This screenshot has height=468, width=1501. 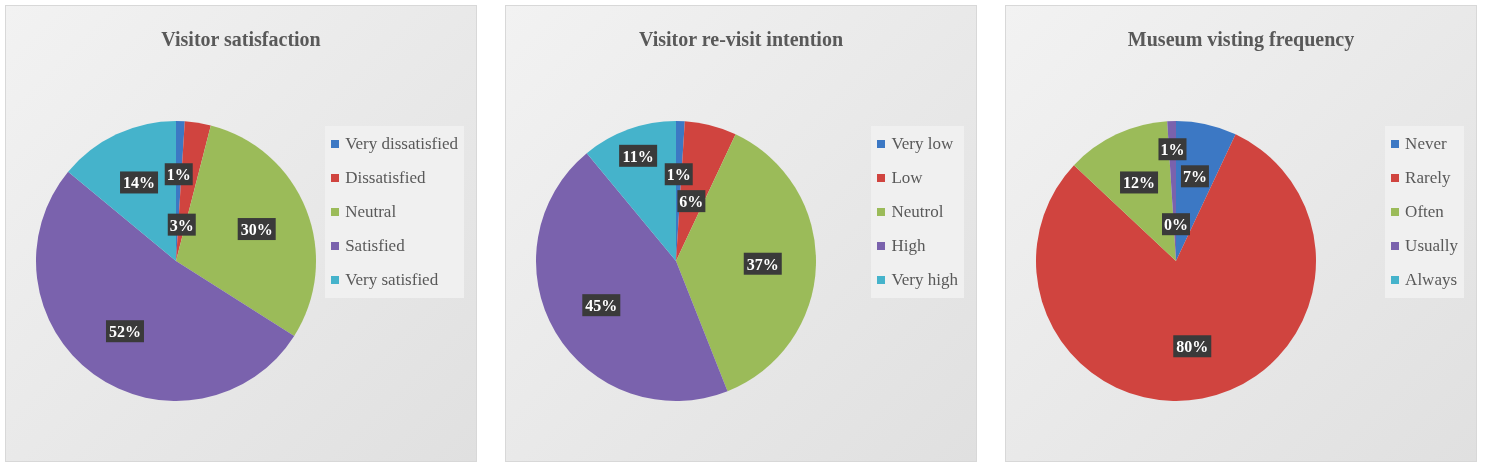 I want to click on legend-label: Dissatisfied, so click(x=385, y=178).